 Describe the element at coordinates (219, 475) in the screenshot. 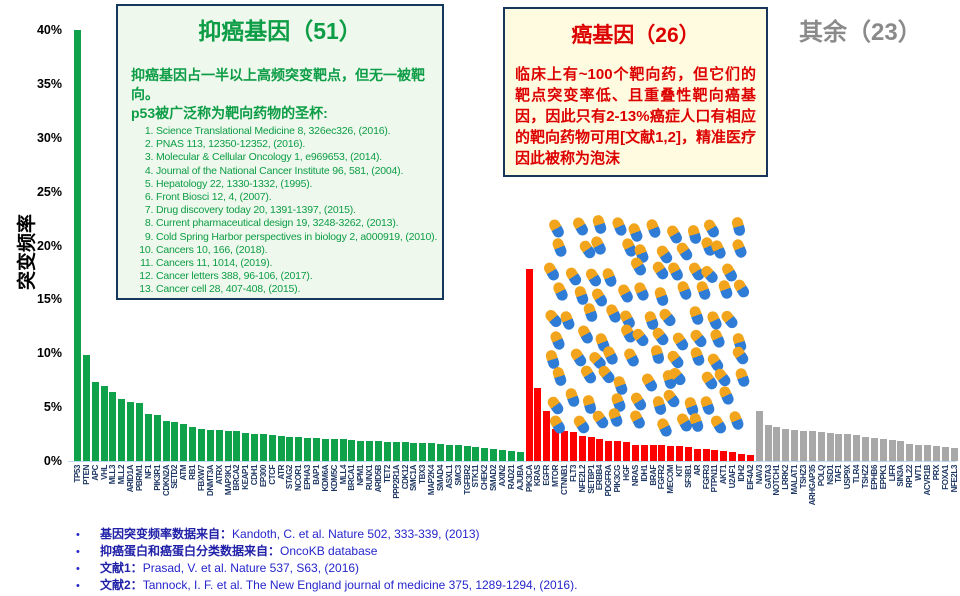

I see `gene-label-ATRX: ATRX` at that location.